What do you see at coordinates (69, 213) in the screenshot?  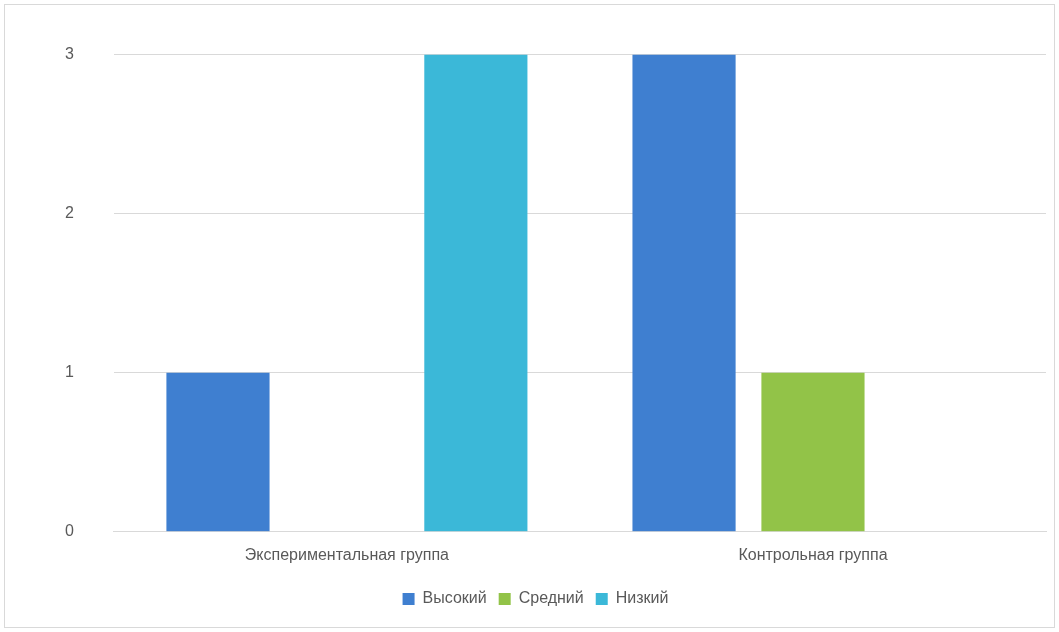 I see `y-tick-label: 2` at bounding box center [69, 213].